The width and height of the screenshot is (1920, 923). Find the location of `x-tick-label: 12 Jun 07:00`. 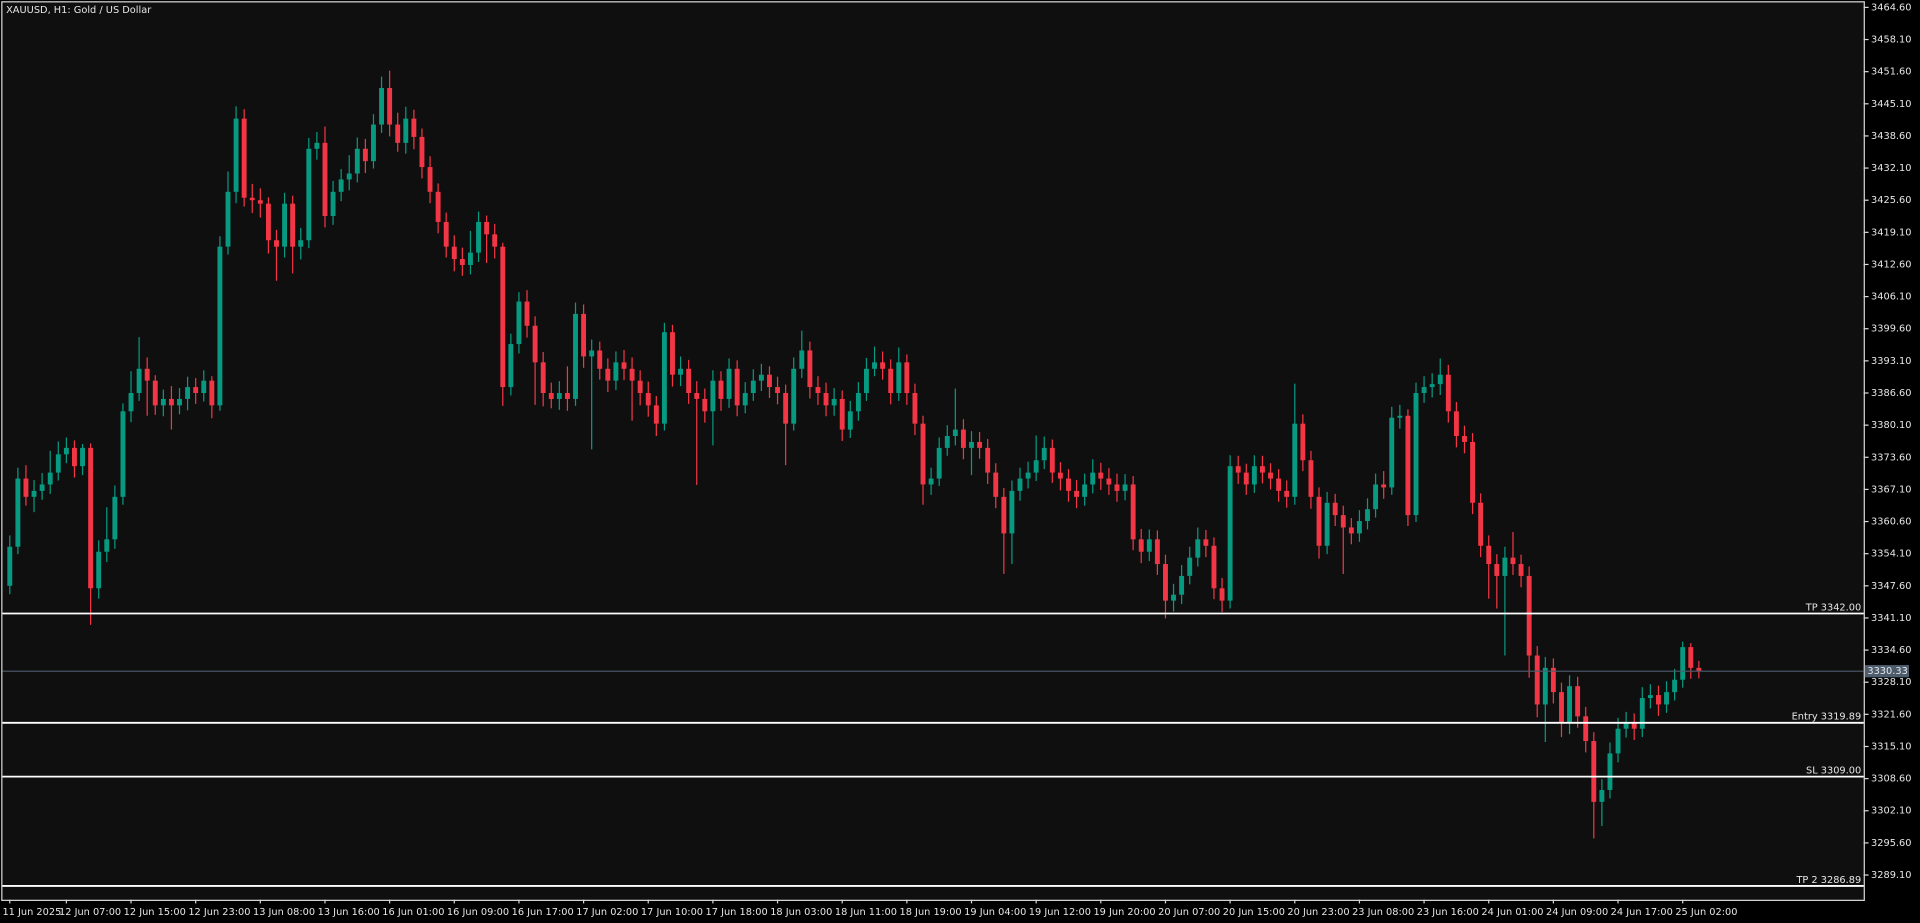

x-tick-label: 12 Jun 07:00 is located at coordinates (90, 912).